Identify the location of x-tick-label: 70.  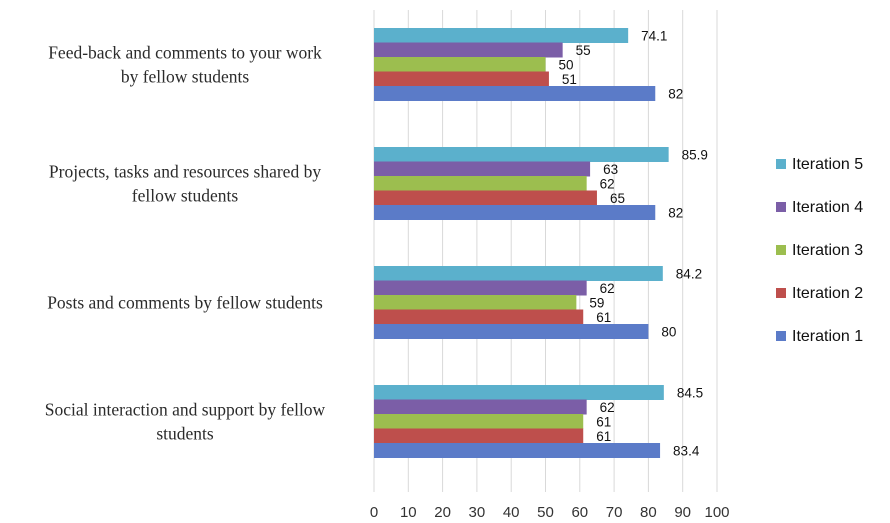
(614, 512).